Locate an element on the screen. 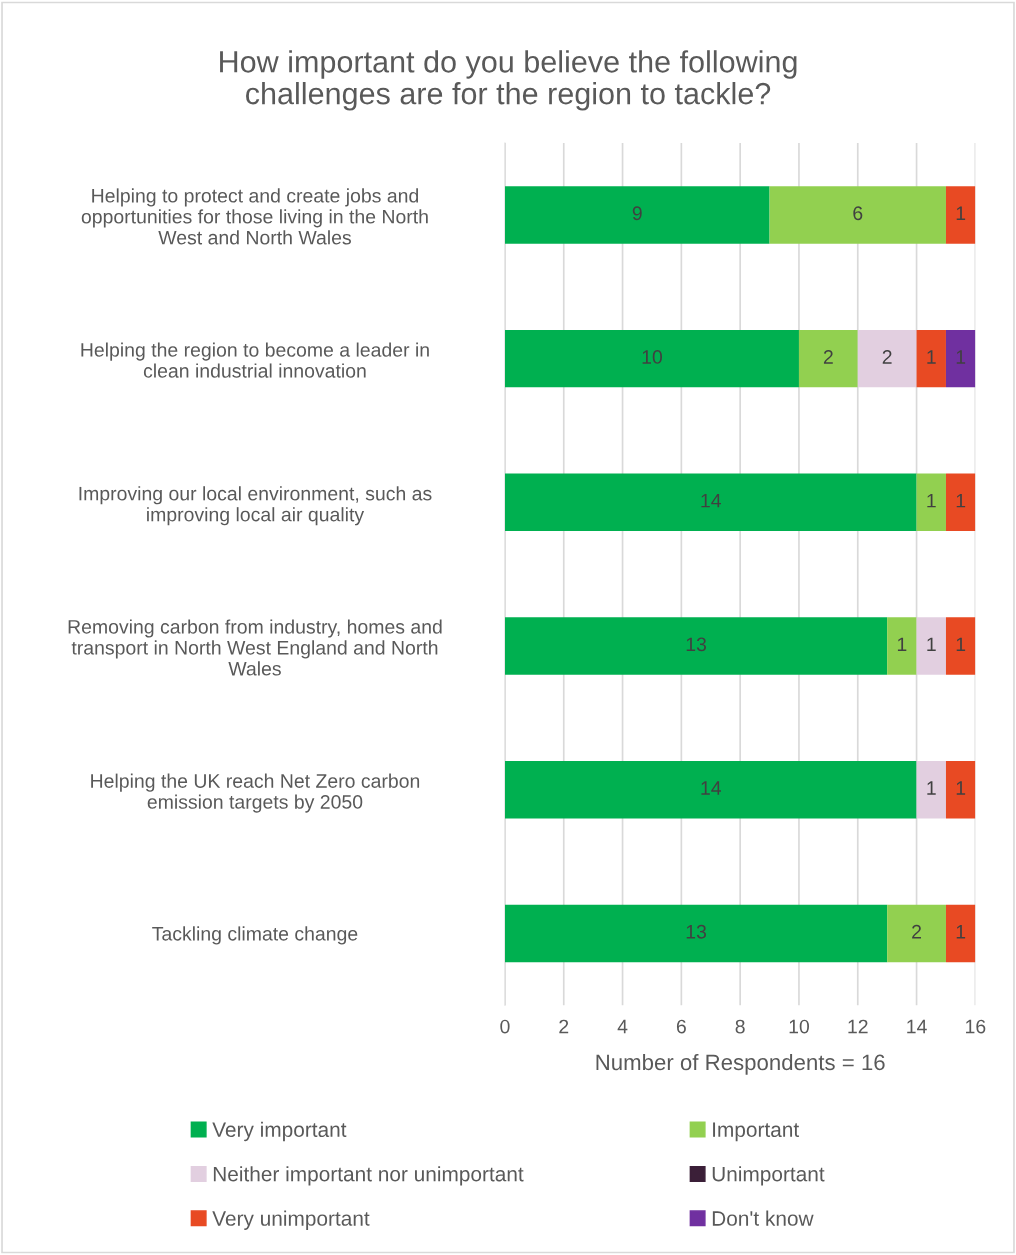  legend-label: Neither important nor unimportant is located at coordinates (368, 1176).